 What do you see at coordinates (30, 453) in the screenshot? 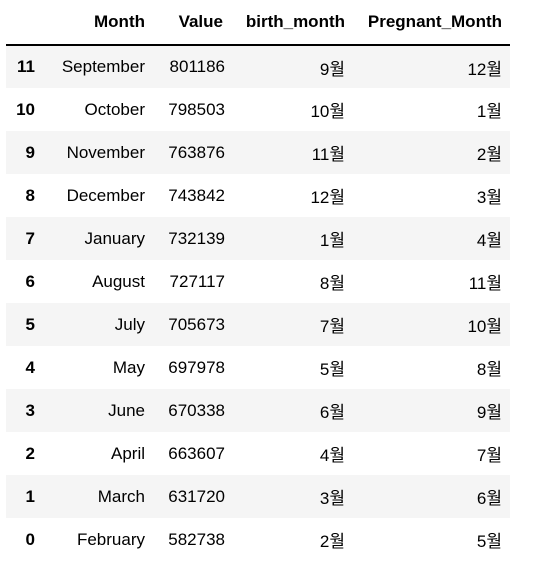
I see `row-index: 2` at bounding box center [30, 453].